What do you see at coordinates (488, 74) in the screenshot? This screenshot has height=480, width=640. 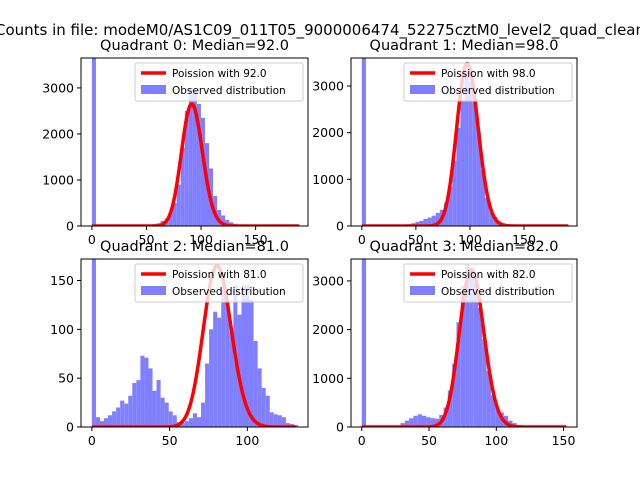 I see `legend-label-poisson: Poission with 98.0` at bounding box center [488, 74].